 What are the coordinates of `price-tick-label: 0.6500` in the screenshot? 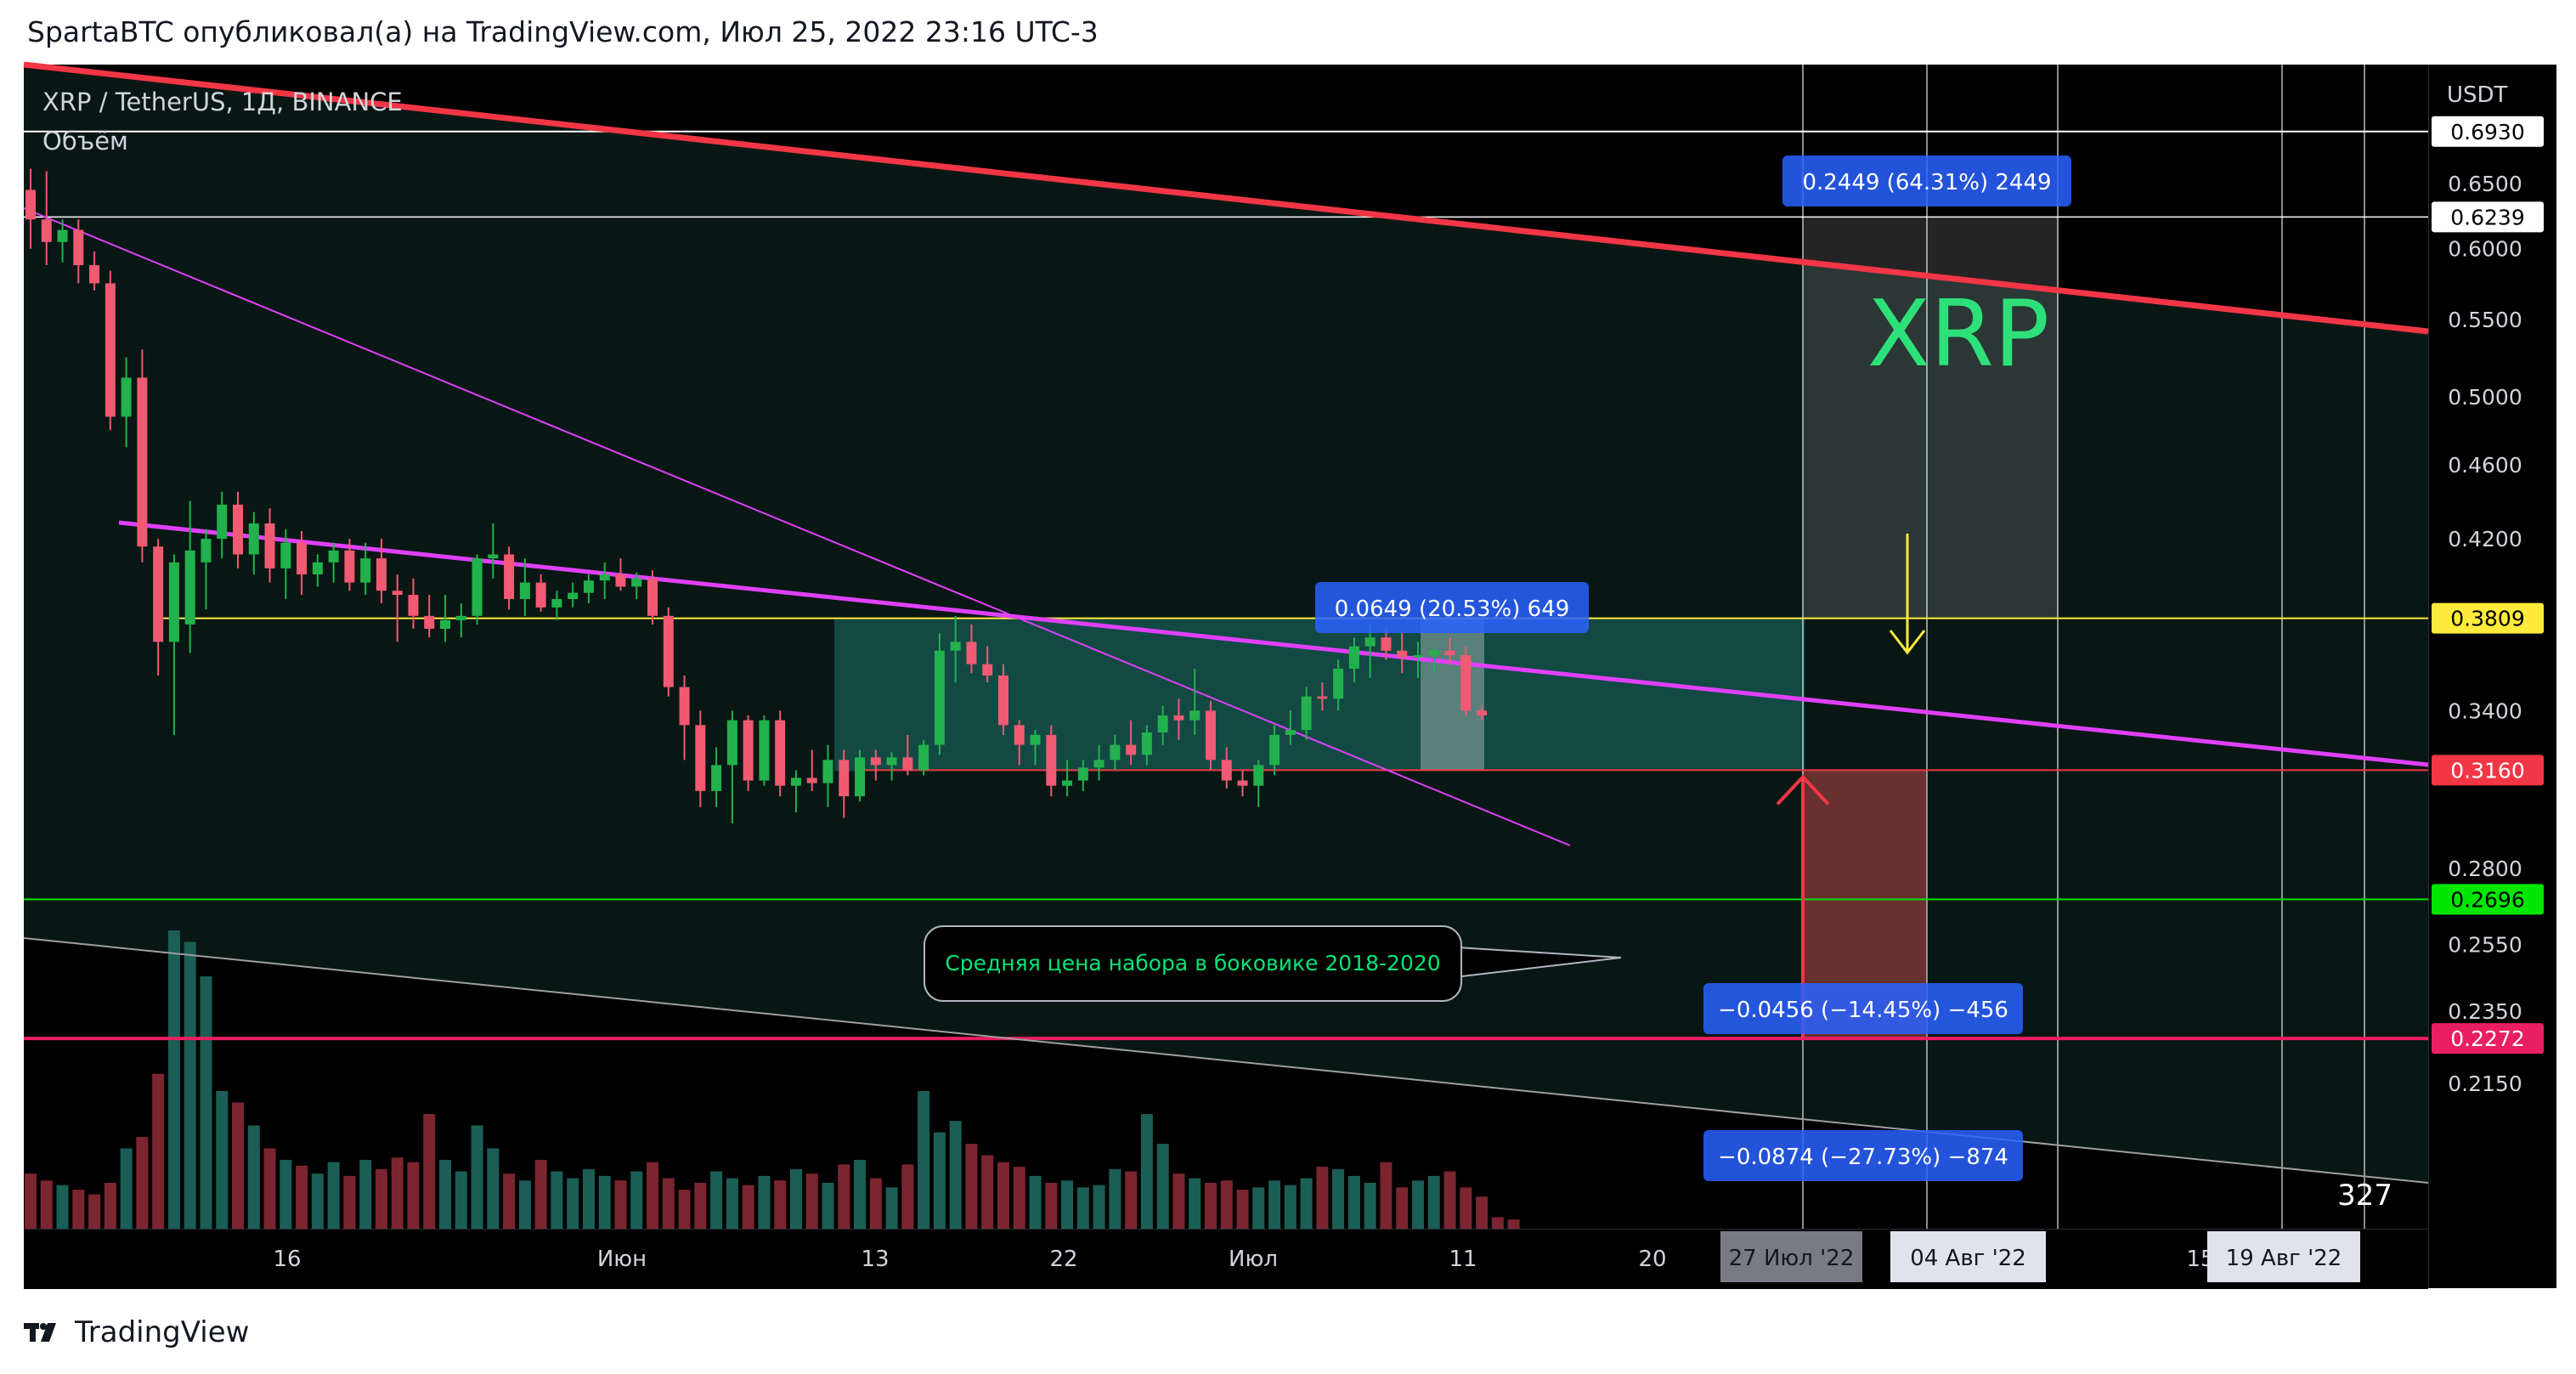 It's located at (2485, 184).